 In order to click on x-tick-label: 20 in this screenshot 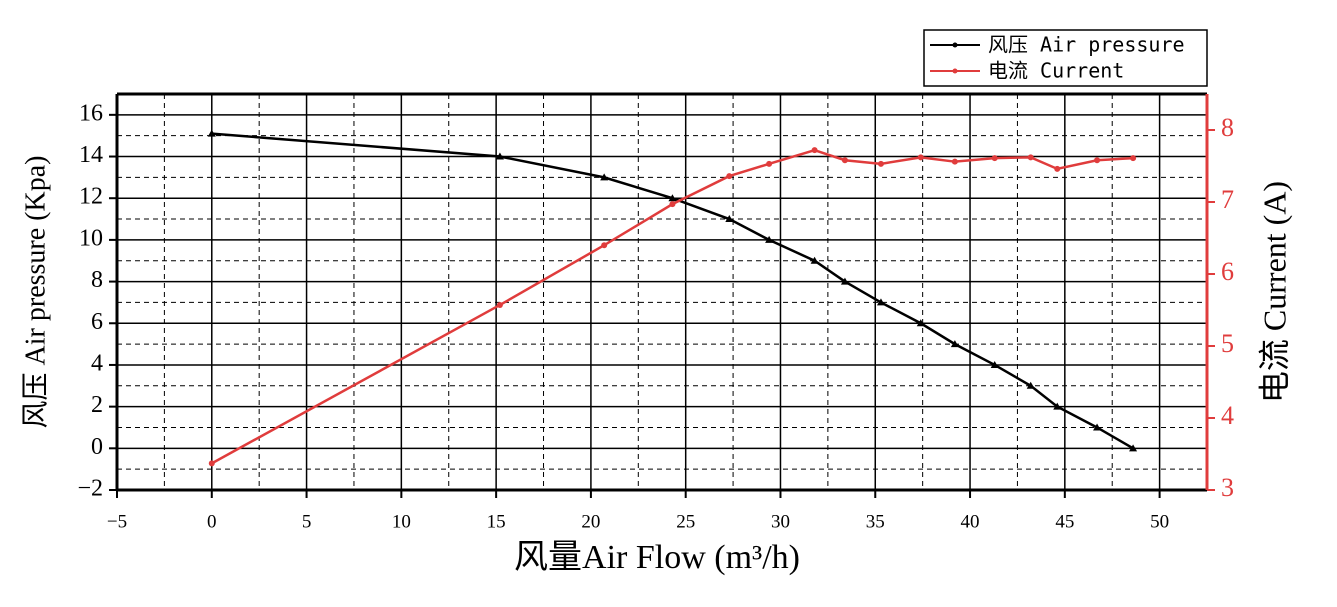, I will do `click(590, 521)`.